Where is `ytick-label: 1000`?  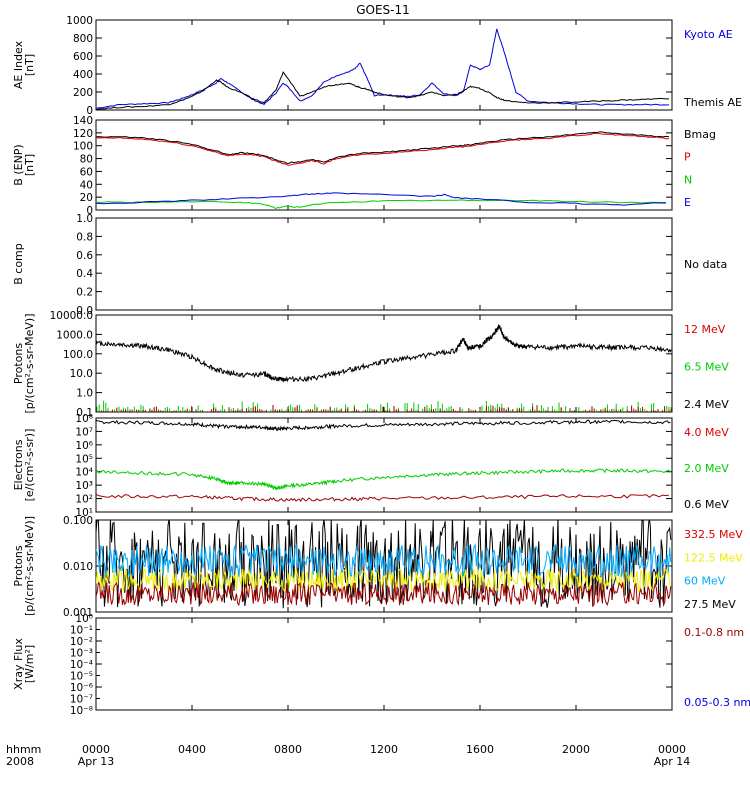
ytick-label: 1000 is located at coordinates (79, 21).